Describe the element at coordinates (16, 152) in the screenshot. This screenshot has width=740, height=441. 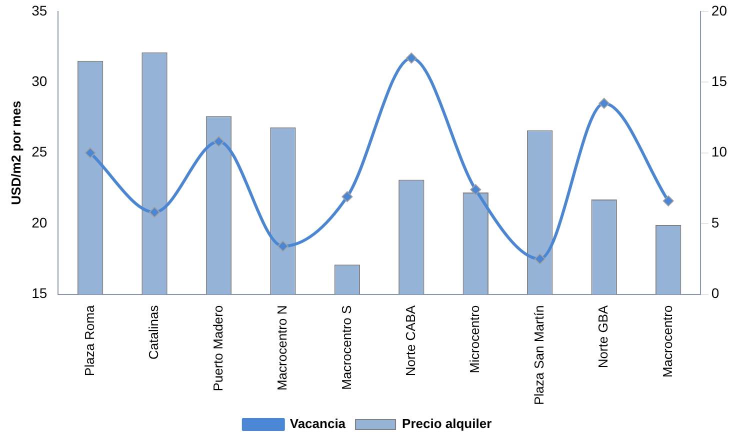
I see `y-axis-title: USD/m2 por mes` at that location.